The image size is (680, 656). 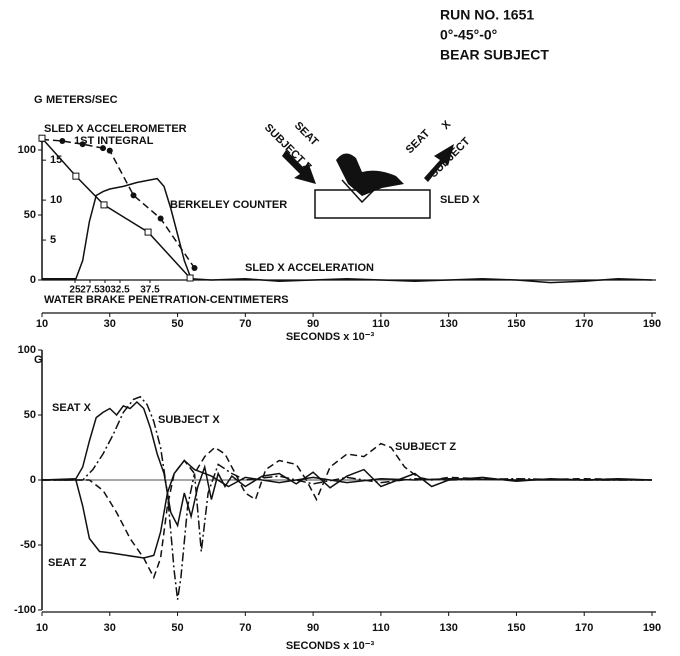 What do you see at coordinates (494, 55) in the screenshot?
I see `header-line: BEAR SUBJECT` at bounding box center [494, 55].